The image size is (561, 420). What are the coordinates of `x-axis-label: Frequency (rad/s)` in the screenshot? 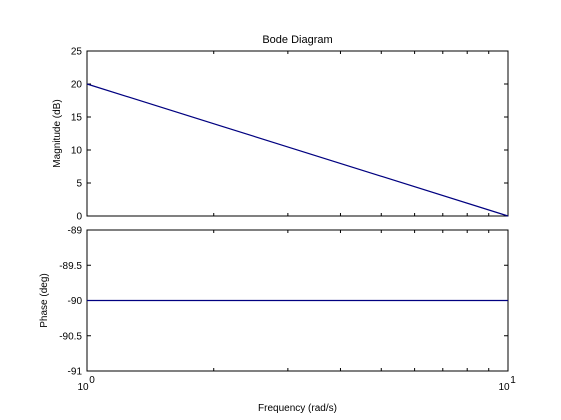 It's located at (297, 408).